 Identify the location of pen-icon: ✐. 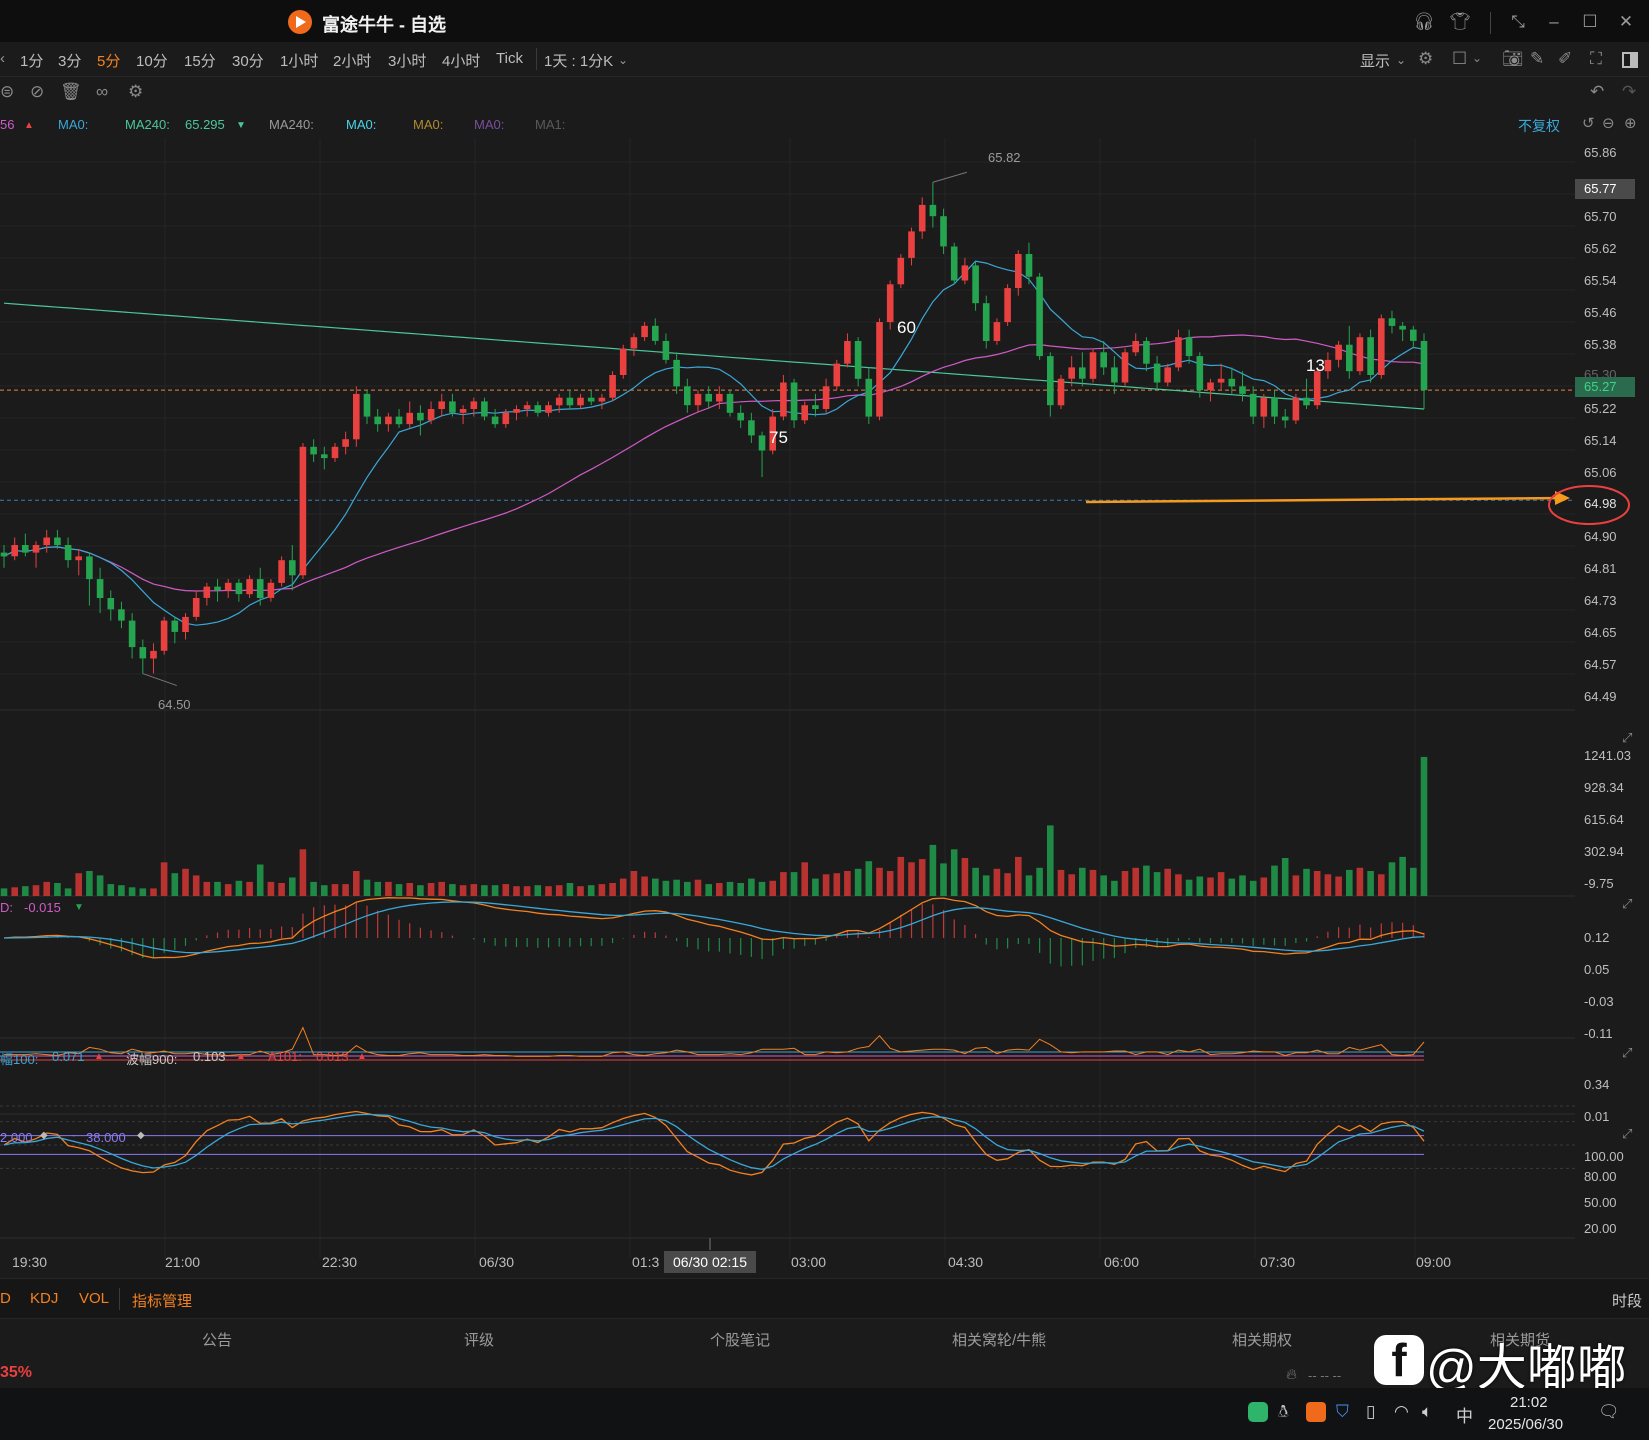
(1565, 58).